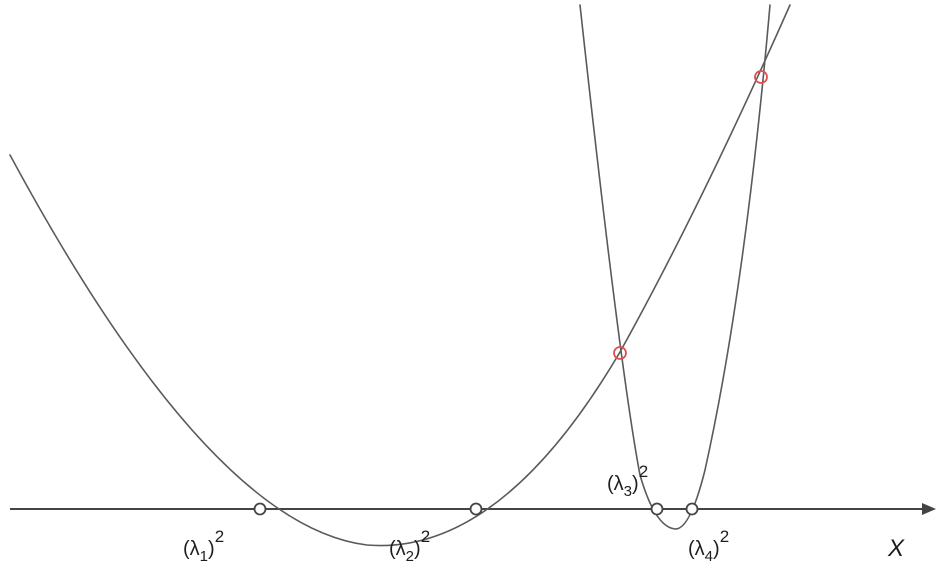 The height and width of the screenshot is (568, 939). Describe the element at coordinates (417, 549) in the screenshot. I see `root-label-2-close: )` at that location.